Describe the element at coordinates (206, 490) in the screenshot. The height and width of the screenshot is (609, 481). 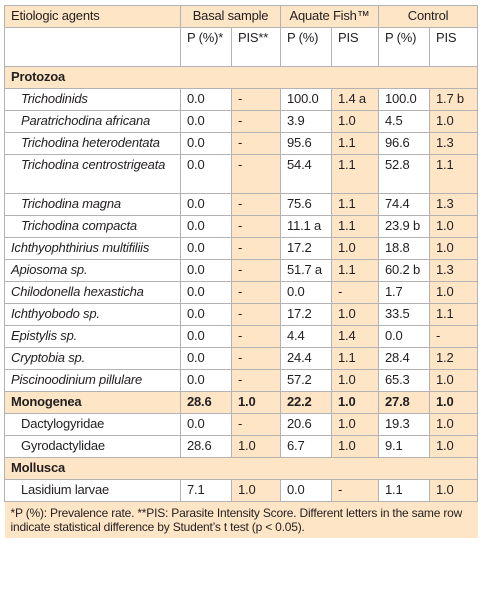
I see `table-cell: 7.1` at that location.